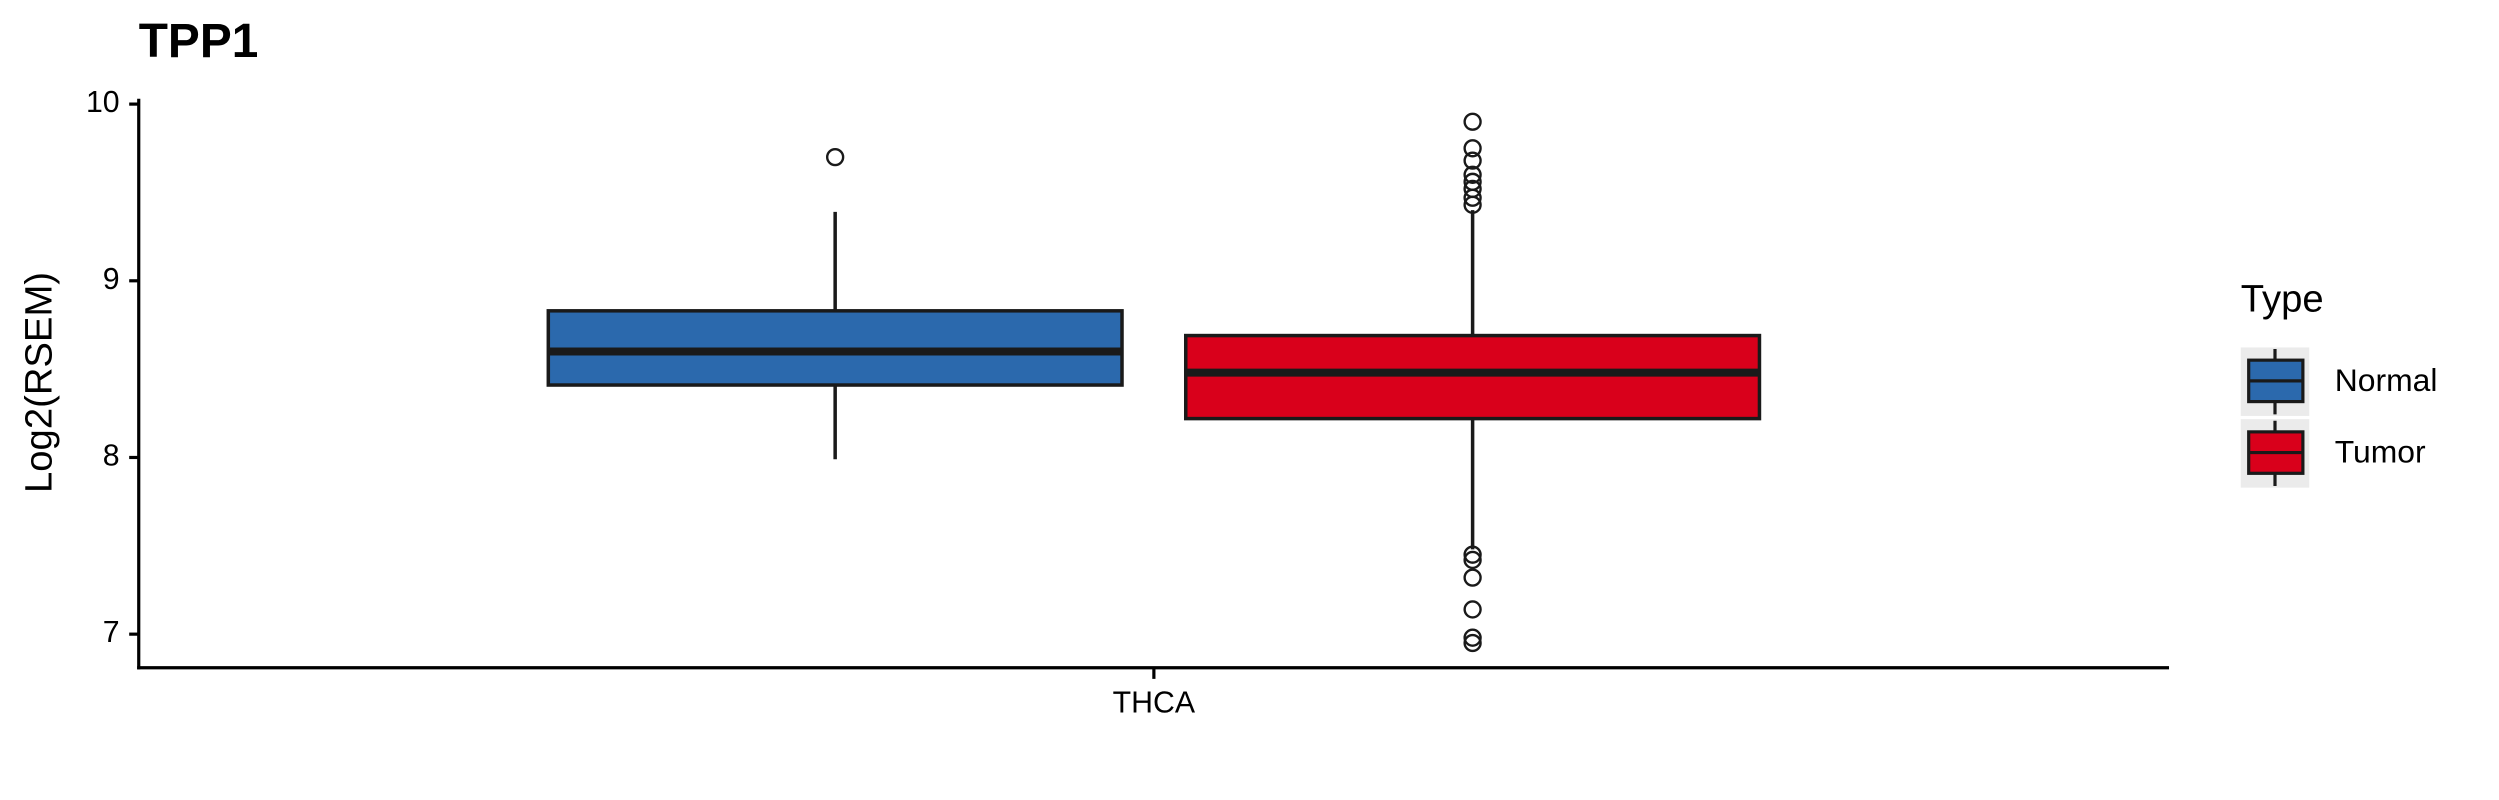  Describe the element at coordinates (1473, 377) in the screenshot. I see `box` at that location.